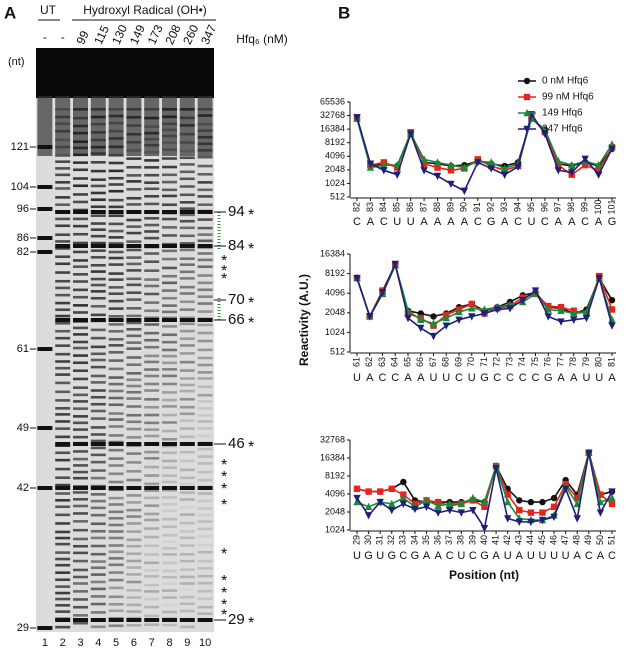 This screenshot has height=656, width=632. What do you see at coordinates (45, 643) in the screenshot?
I see `lane-number: 1` at bounding box center [45, 643].